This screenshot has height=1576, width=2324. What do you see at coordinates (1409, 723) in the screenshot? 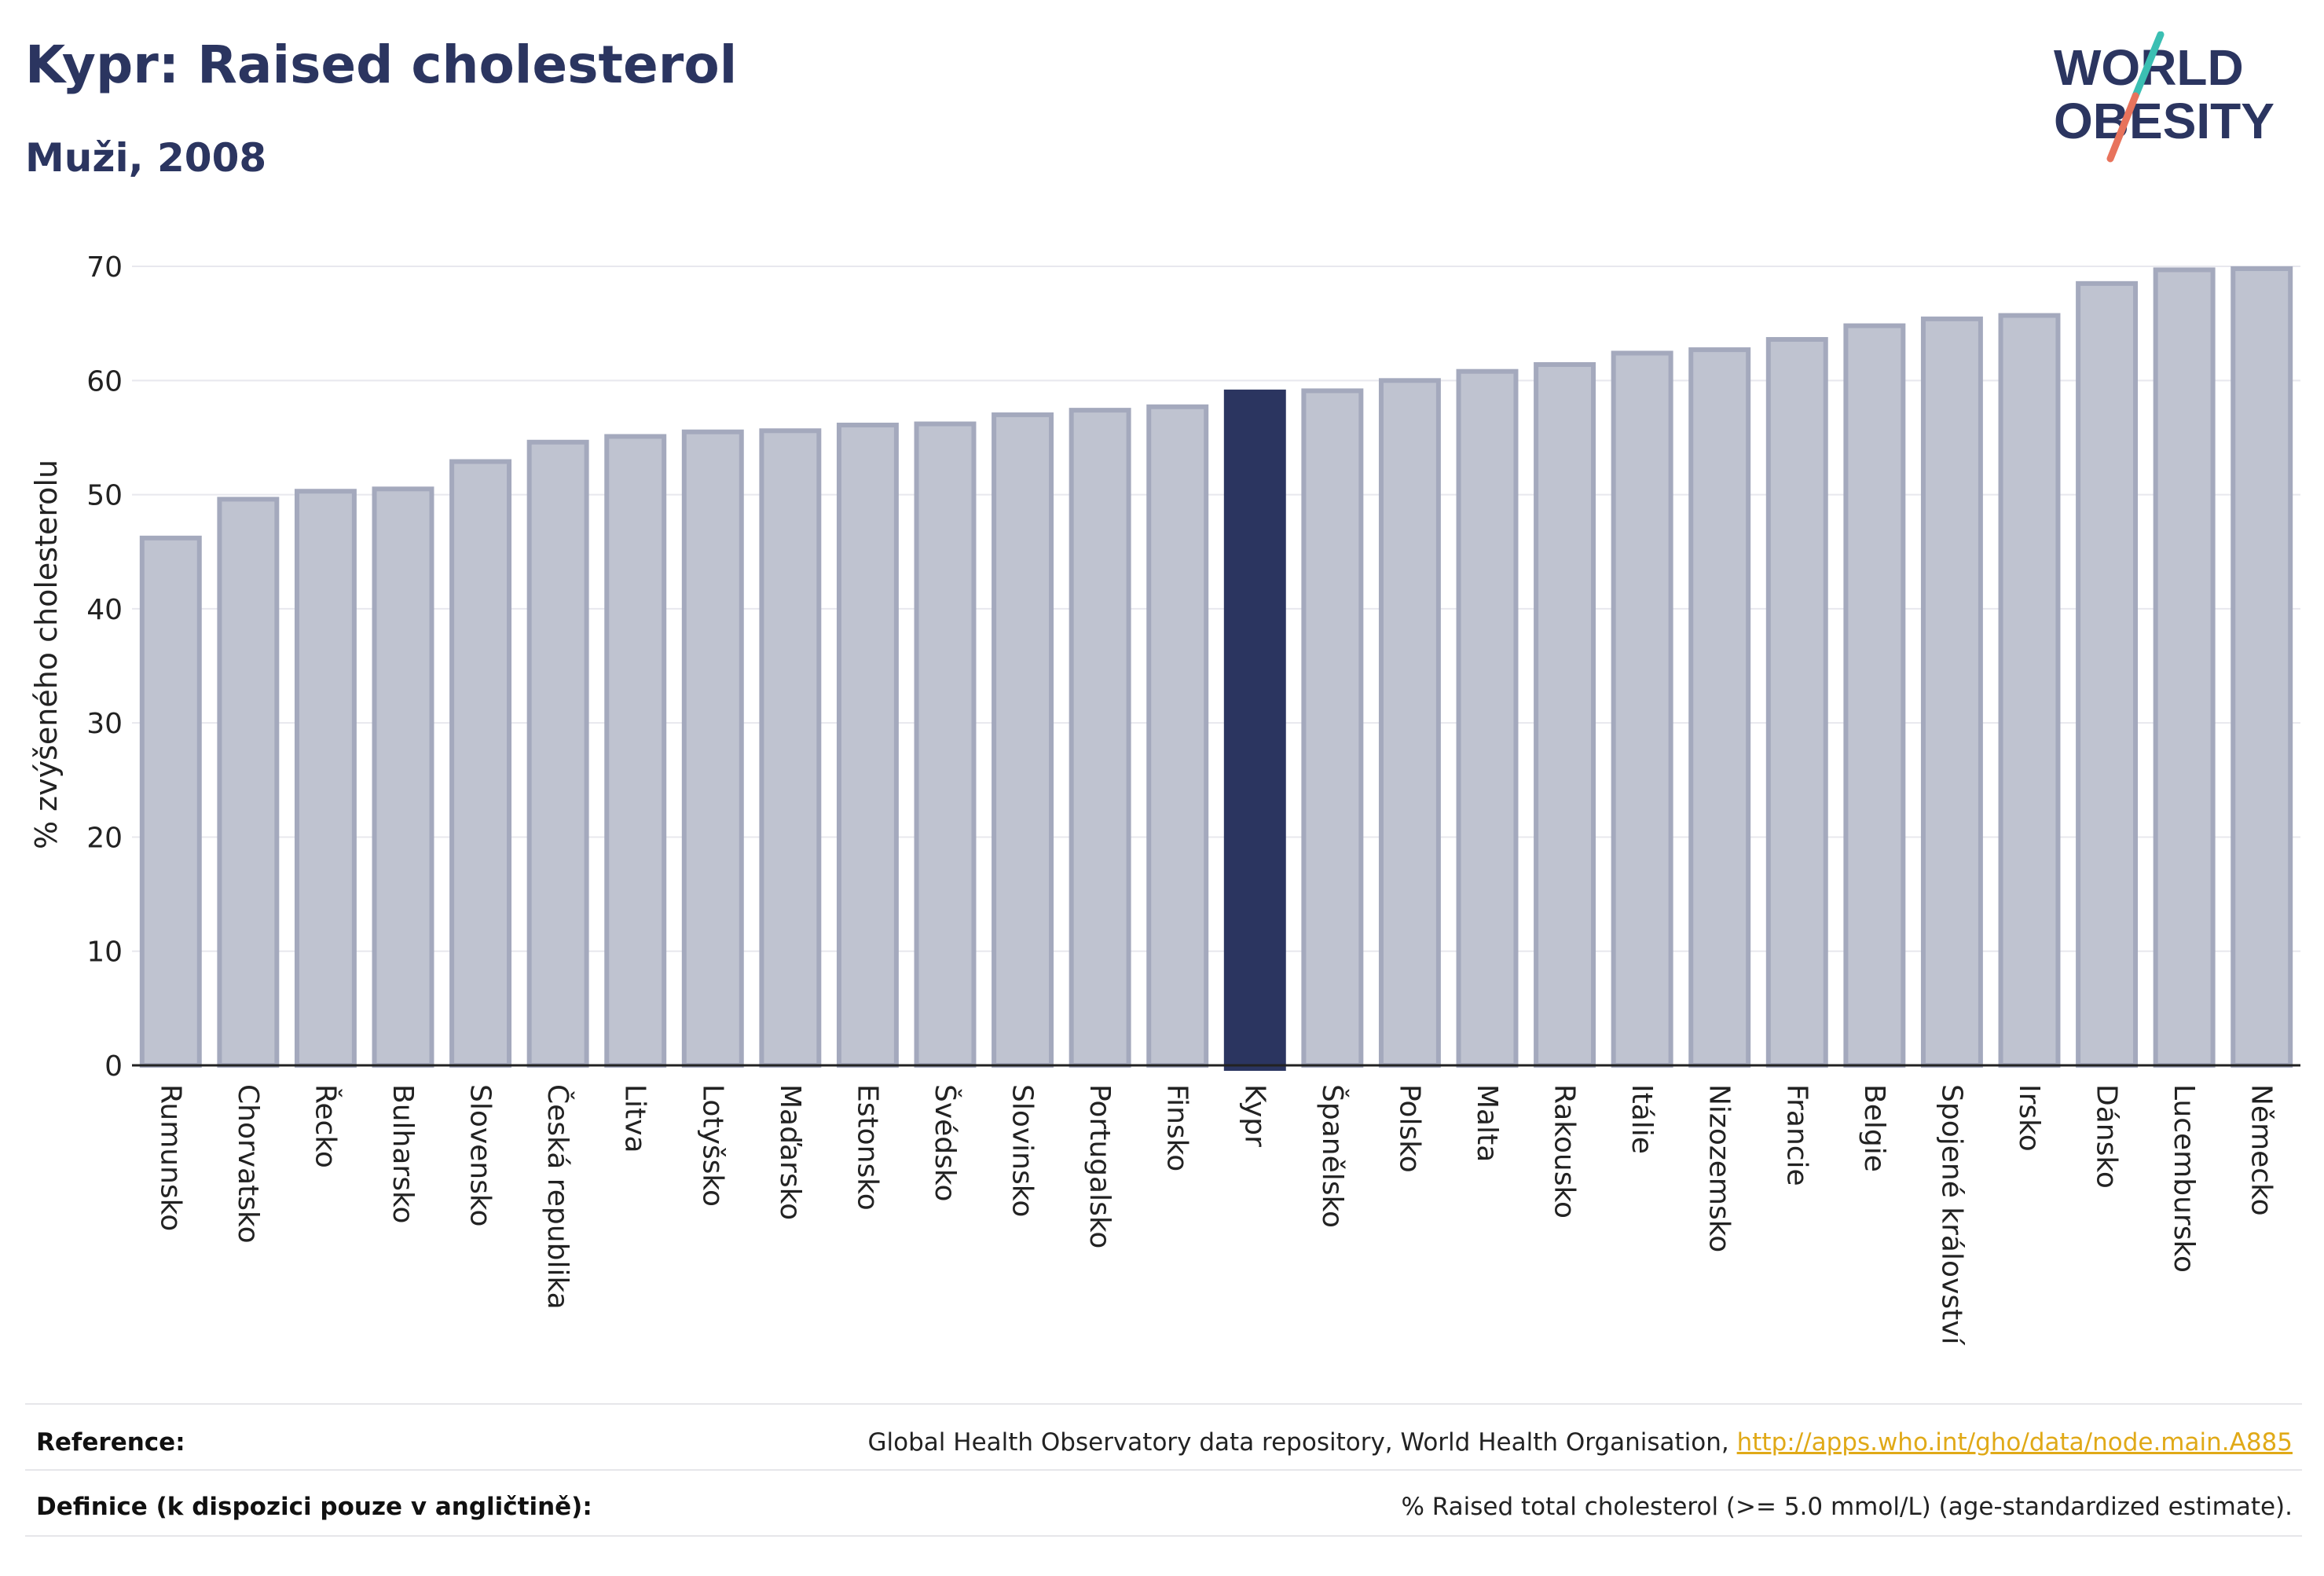
I see `bar-polsko` at bounding box center [1409, 723].